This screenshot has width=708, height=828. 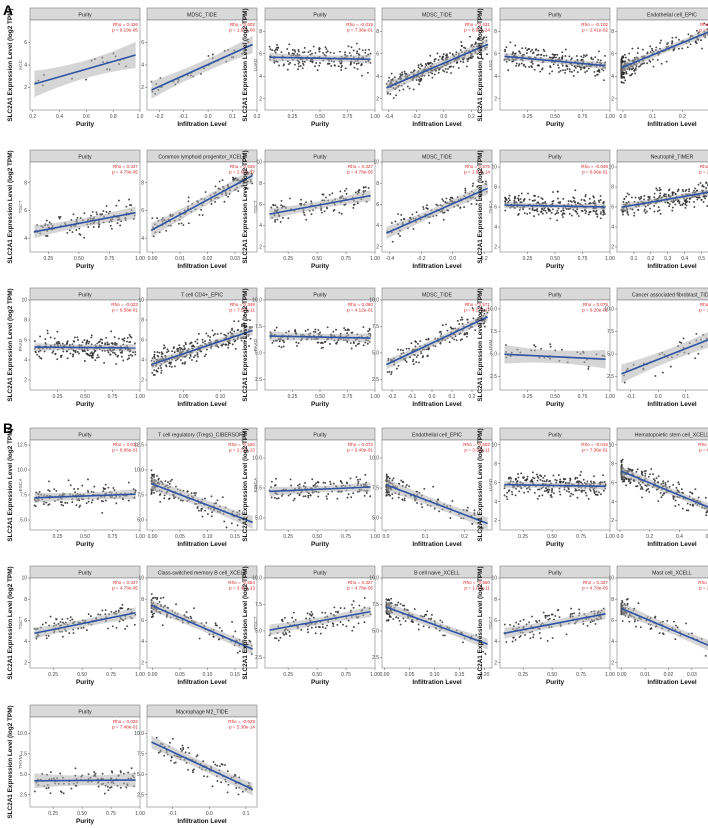 What do you see at coordinates (293, 117) in the screenshot?
I see `x-tick-label: 0.25` at bounding box center [293, 117].